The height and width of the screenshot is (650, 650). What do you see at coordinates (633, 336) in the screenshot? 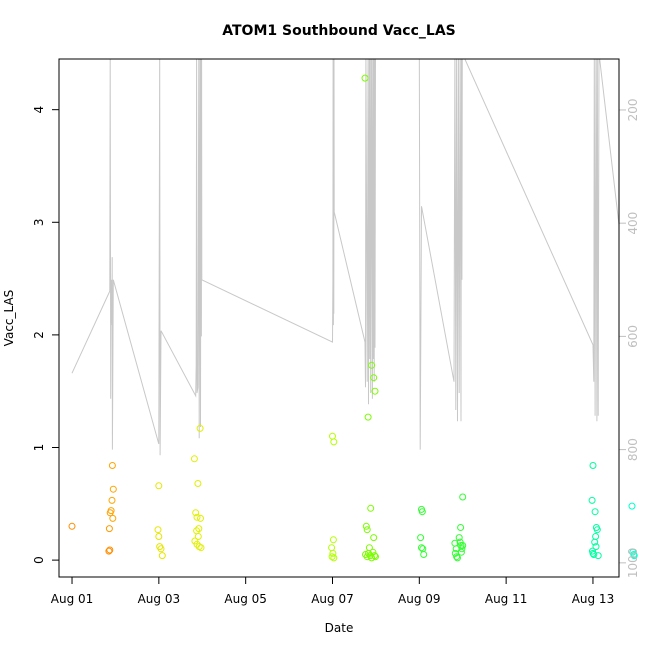
I see `y2-tick-label: 600` at bounding box center [633, 336].